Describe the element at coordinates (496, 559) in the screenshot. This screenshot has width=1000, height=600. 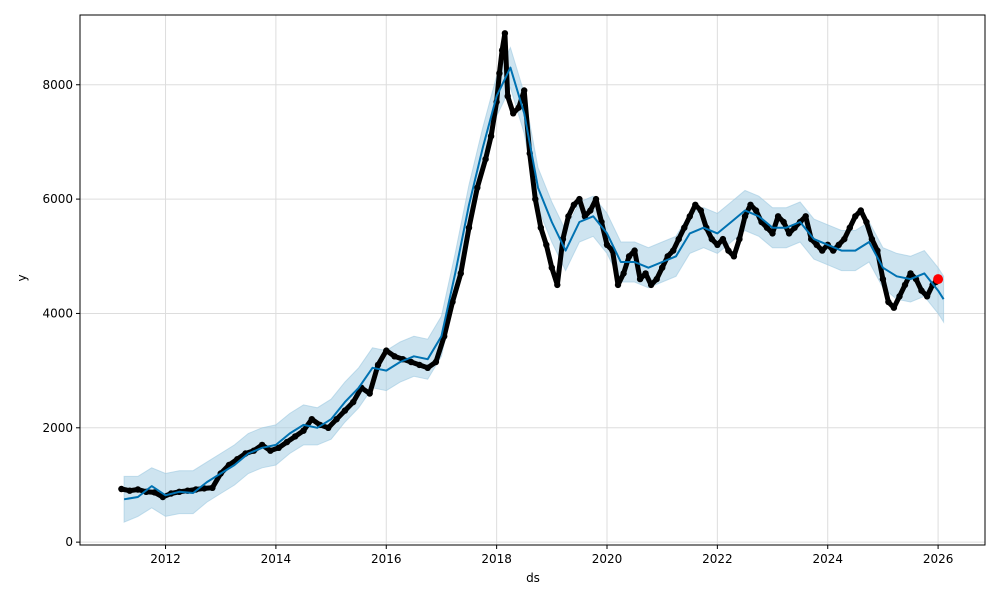
I see `x-tick-label: 2018` at that location.